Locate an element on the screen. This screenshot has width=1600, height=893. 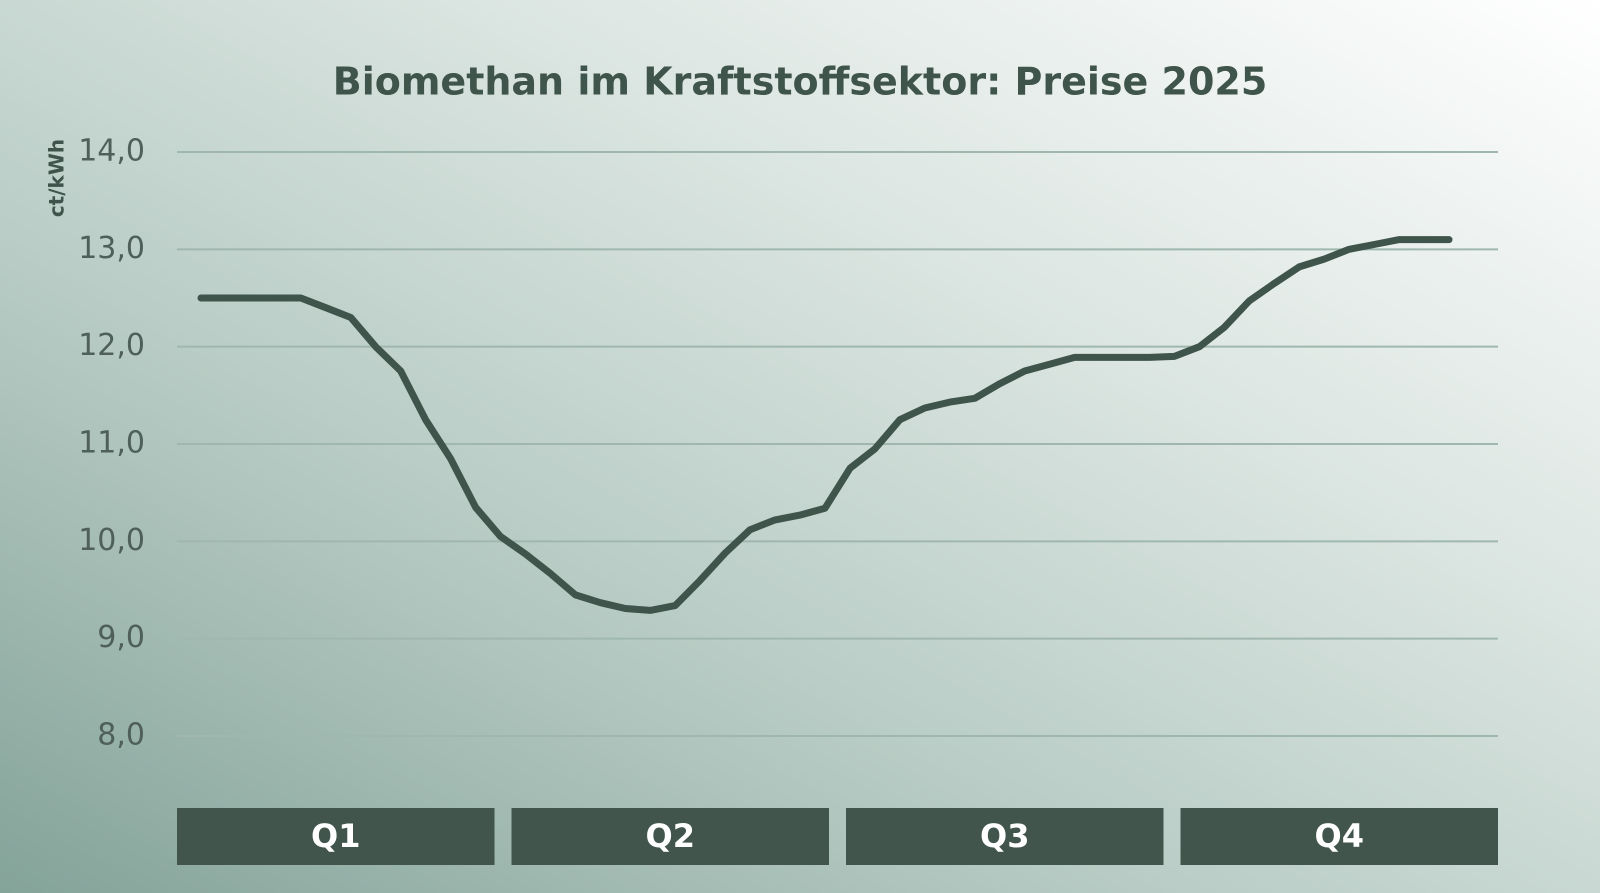
x-tick-label: Q2 is located at coordinates (670, 836).